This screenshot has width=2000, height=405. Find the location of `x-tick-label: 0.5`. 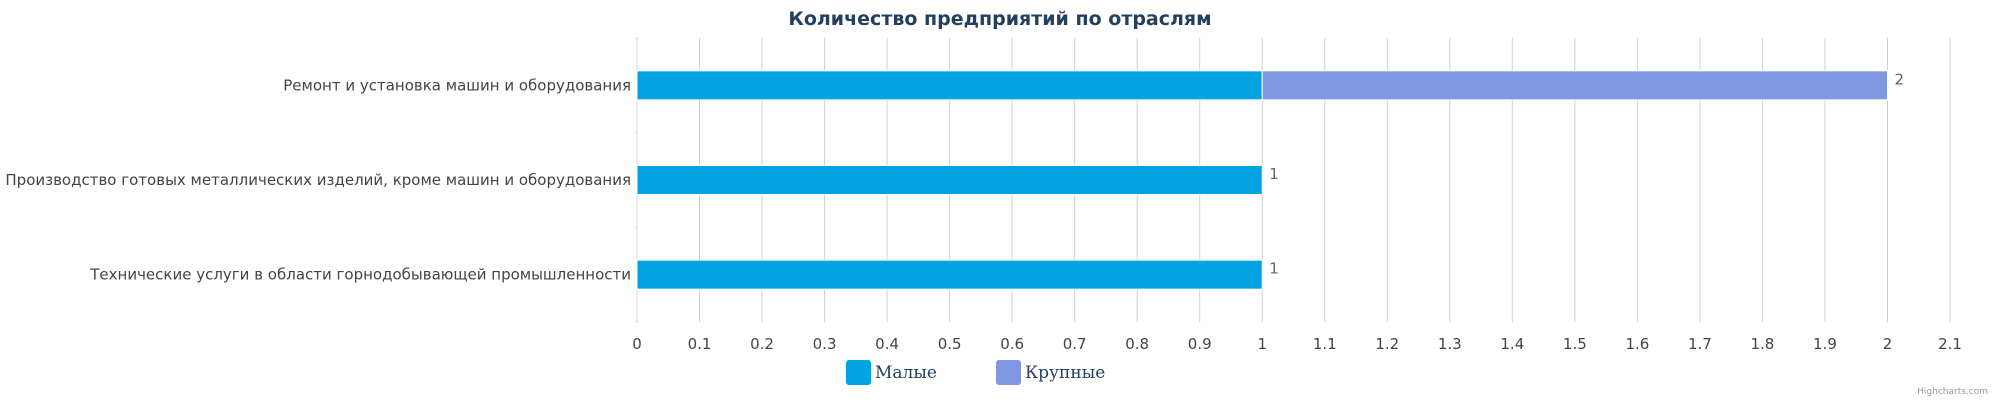

x-tick-label: 0.5 is located at coordinates (950, 344).